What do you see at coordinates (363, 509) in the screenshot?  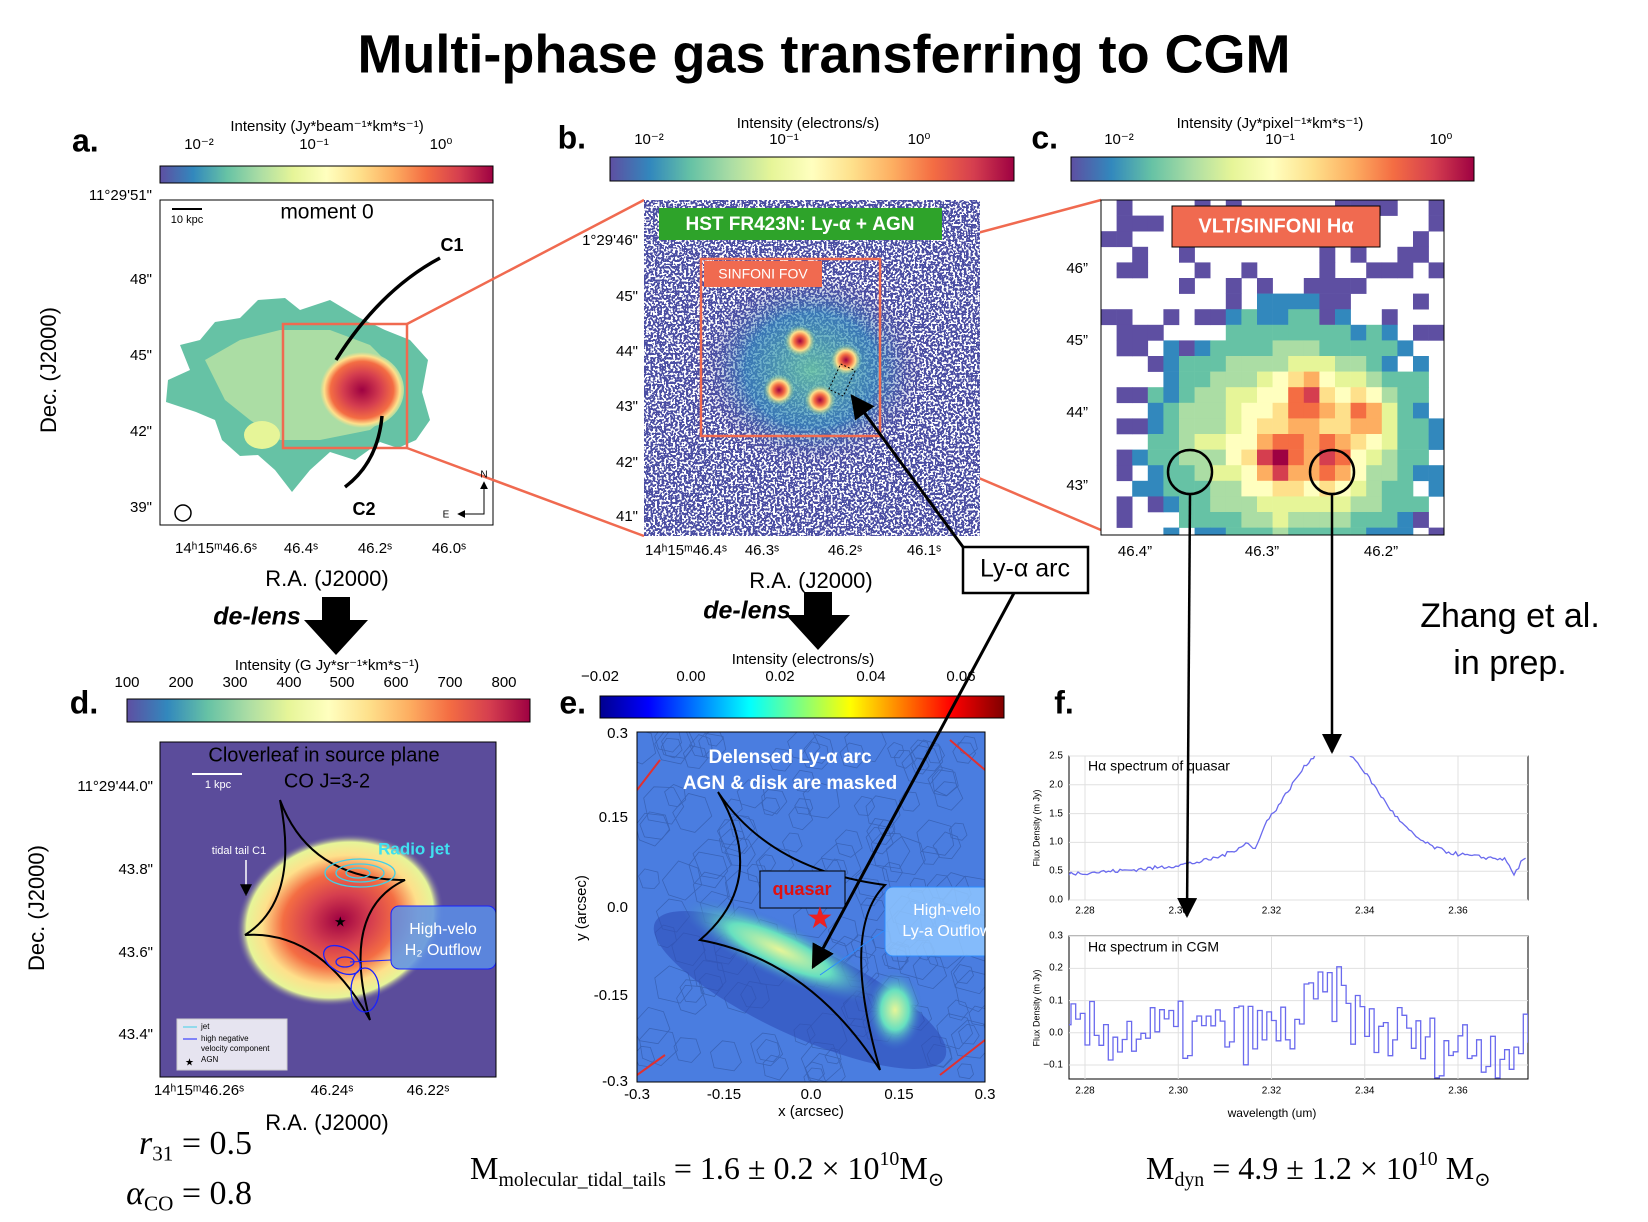 I see `annotation: C2` at bounding box center [363, 509].